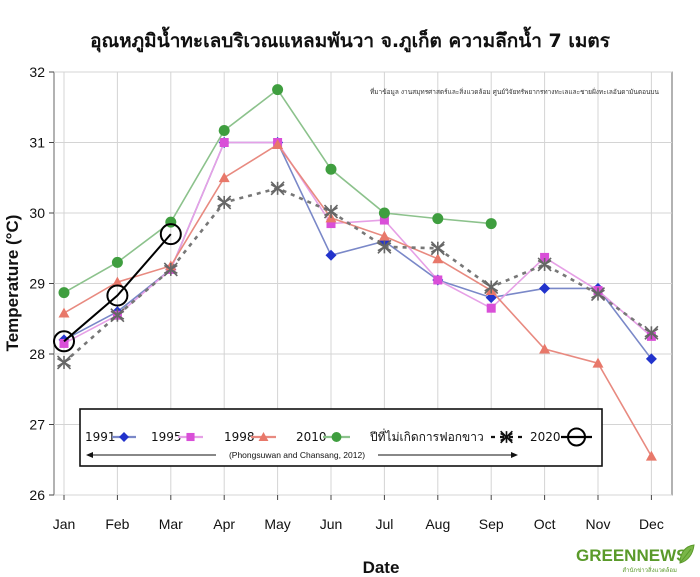 This screenshot has width=700, height=577. What do you see at coordinates (166, 437) in the screenshot?
I see `legend-label: 1995` at bounding box center [166, 437].